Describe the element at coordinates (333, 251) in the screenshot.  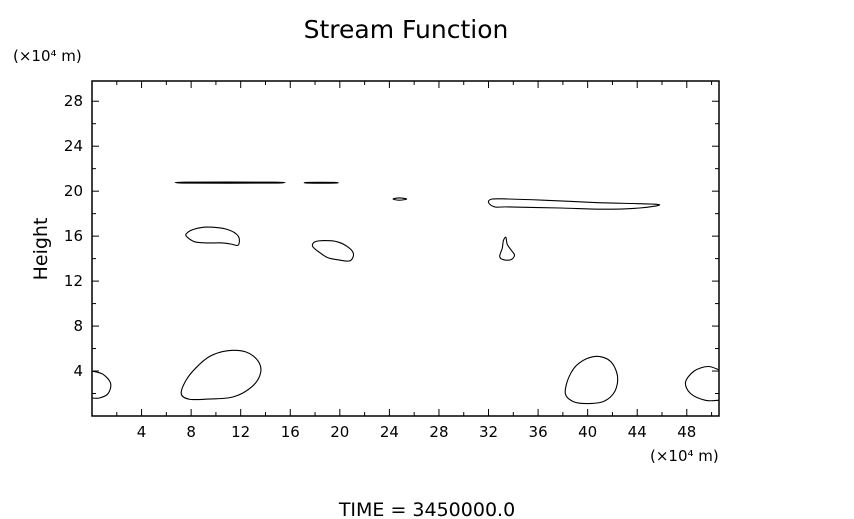
I see `contour-mid-center-cell` at that location.